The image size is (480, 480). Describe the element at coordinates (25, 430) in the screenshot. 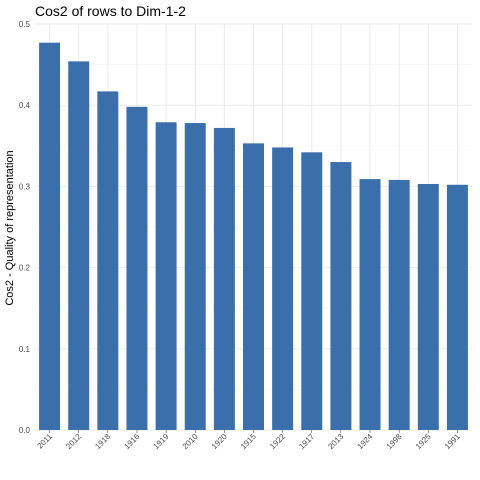

I see `y-tick-label: 0.0` at that location.